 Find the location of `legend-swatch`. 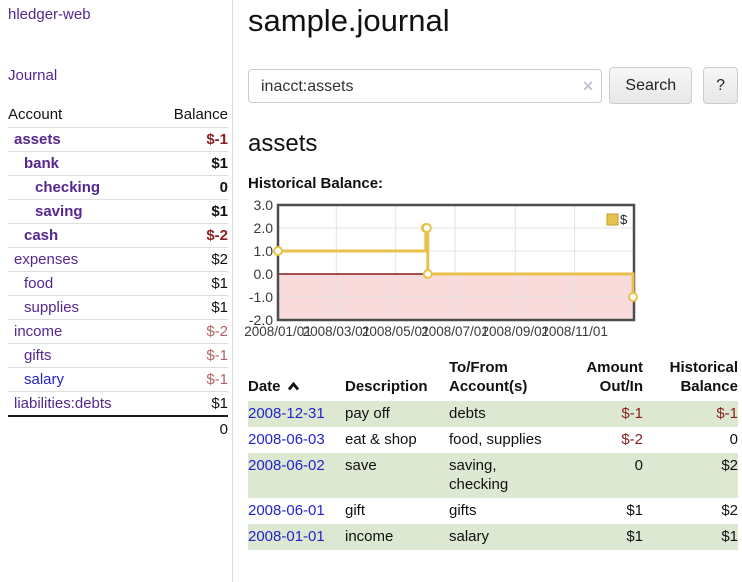

legend-swatch is located at coordinates (612, 219).